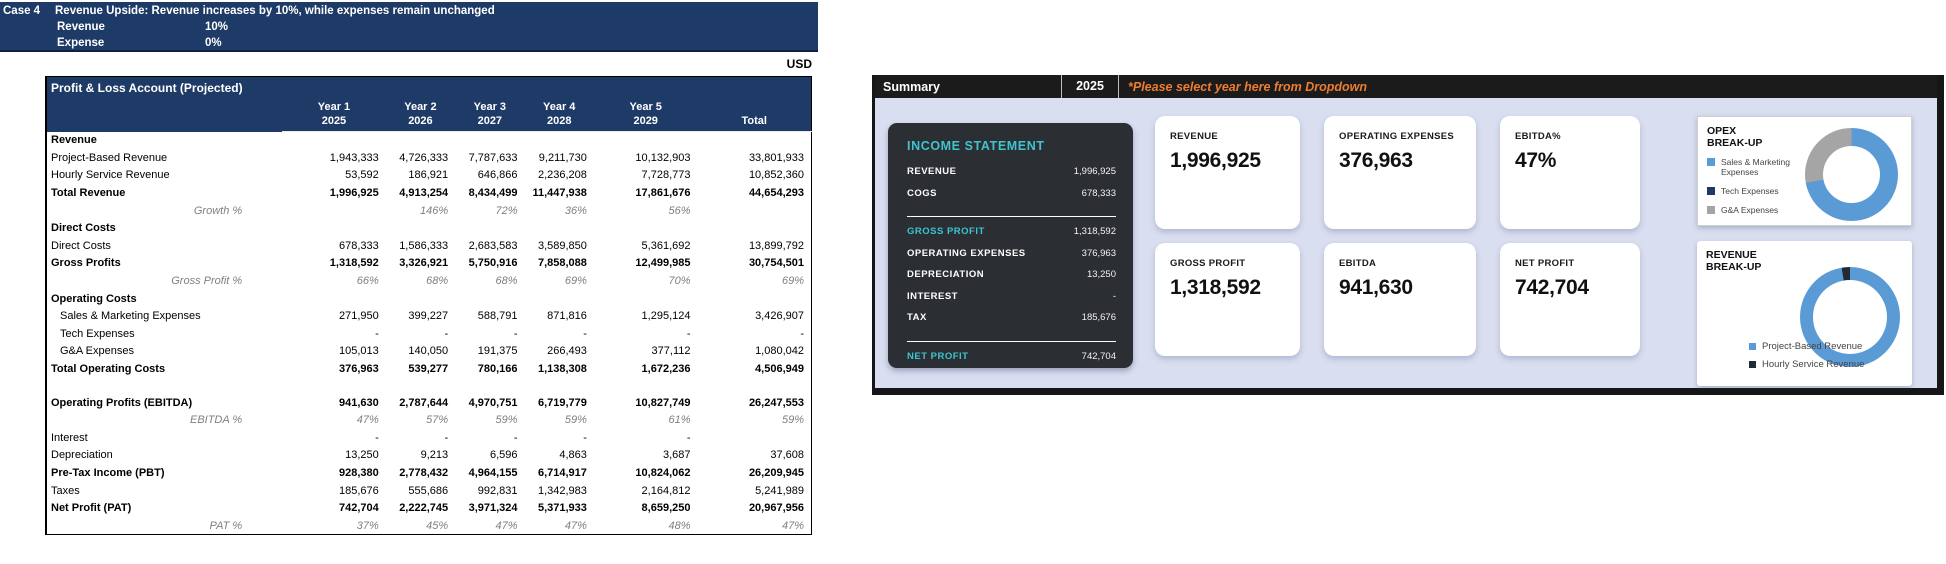 This screenshot has width=1946, height=564. What do you see at coordinates (164, 386) in the screenshot?
I see `pnl-row-label` at bounding box center [164, 386].